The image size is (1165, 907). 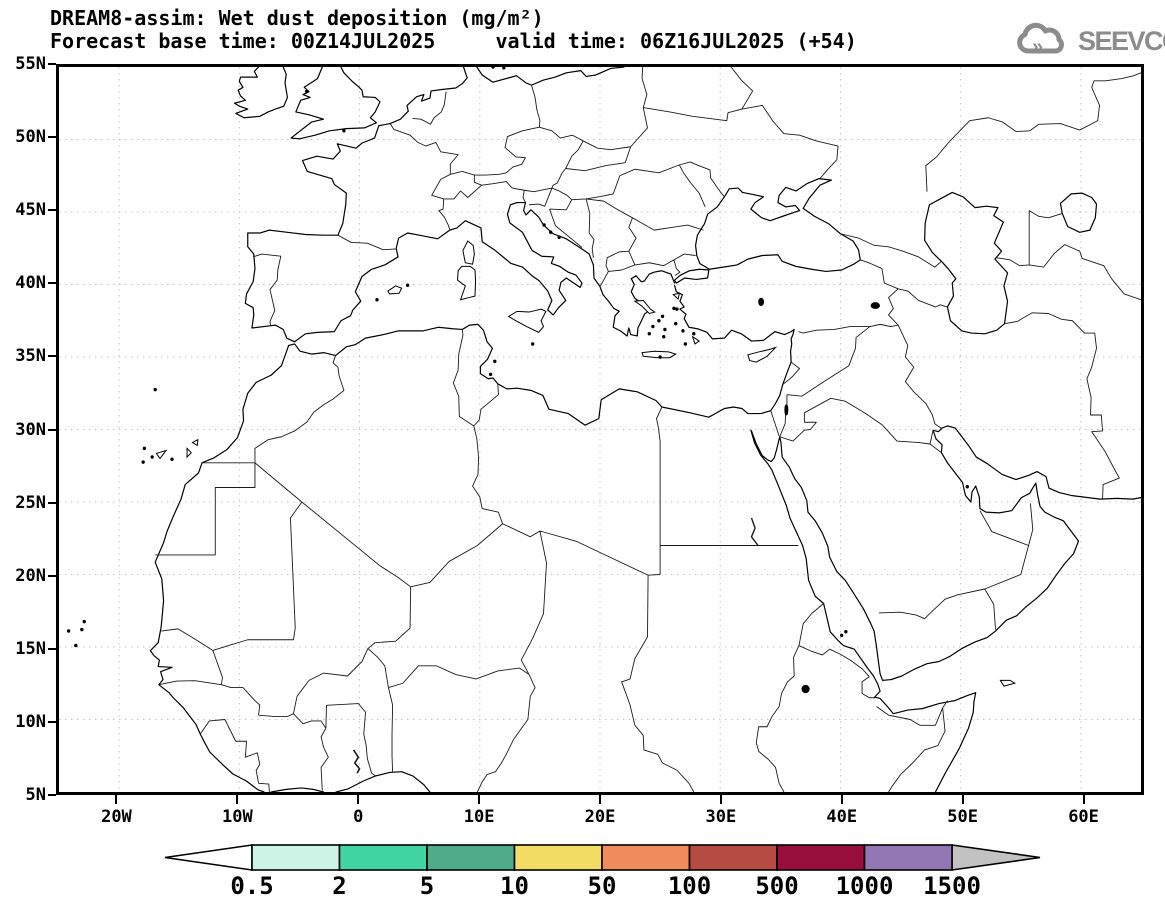 I want to click on lat-tick-label: 50N, so click(x=30, y=137).